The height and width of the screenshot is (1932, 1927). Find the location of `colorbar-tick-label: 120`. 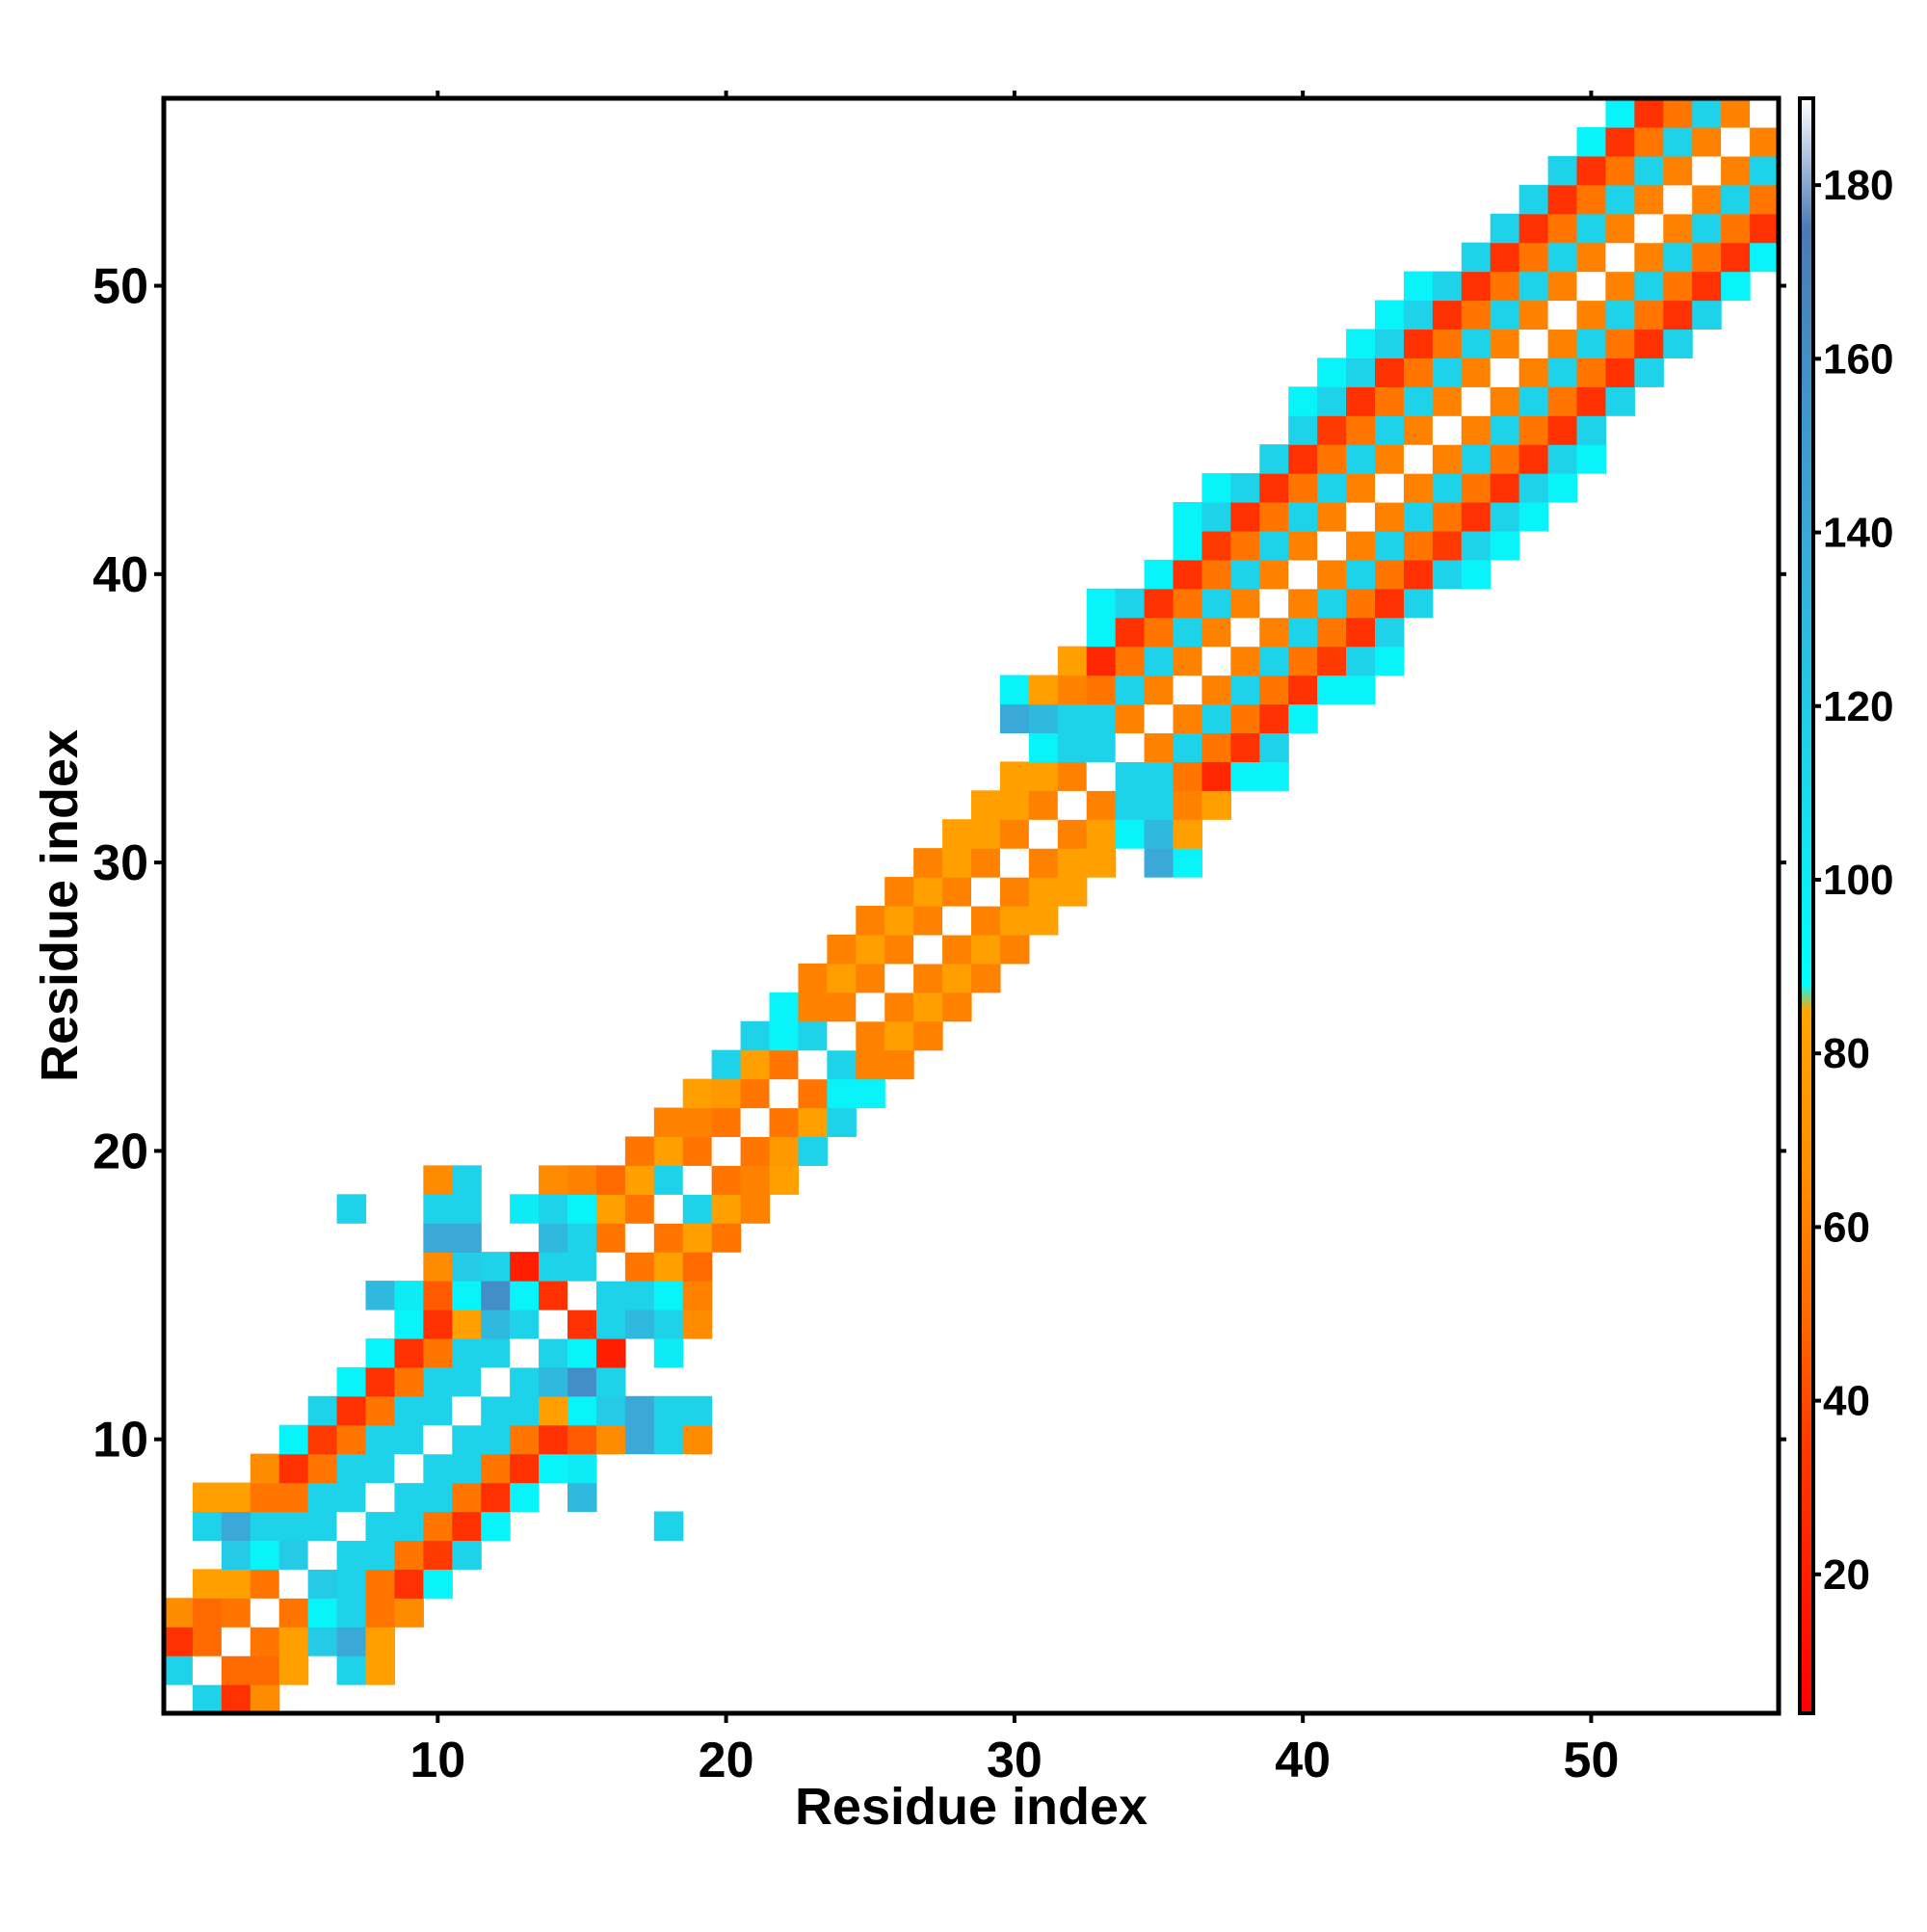

colorbar-tick-label: 120 is located at coordinates (1858, 706).